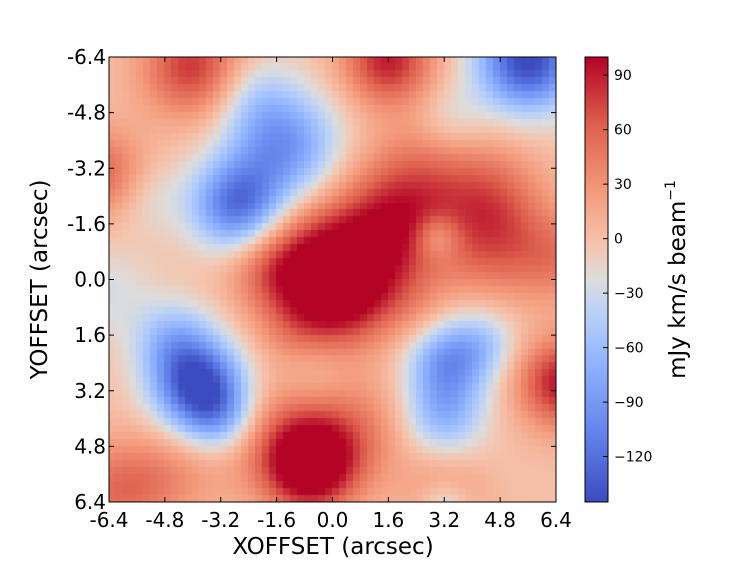  I want to click on colorbar-gradient, so click(596, 279).